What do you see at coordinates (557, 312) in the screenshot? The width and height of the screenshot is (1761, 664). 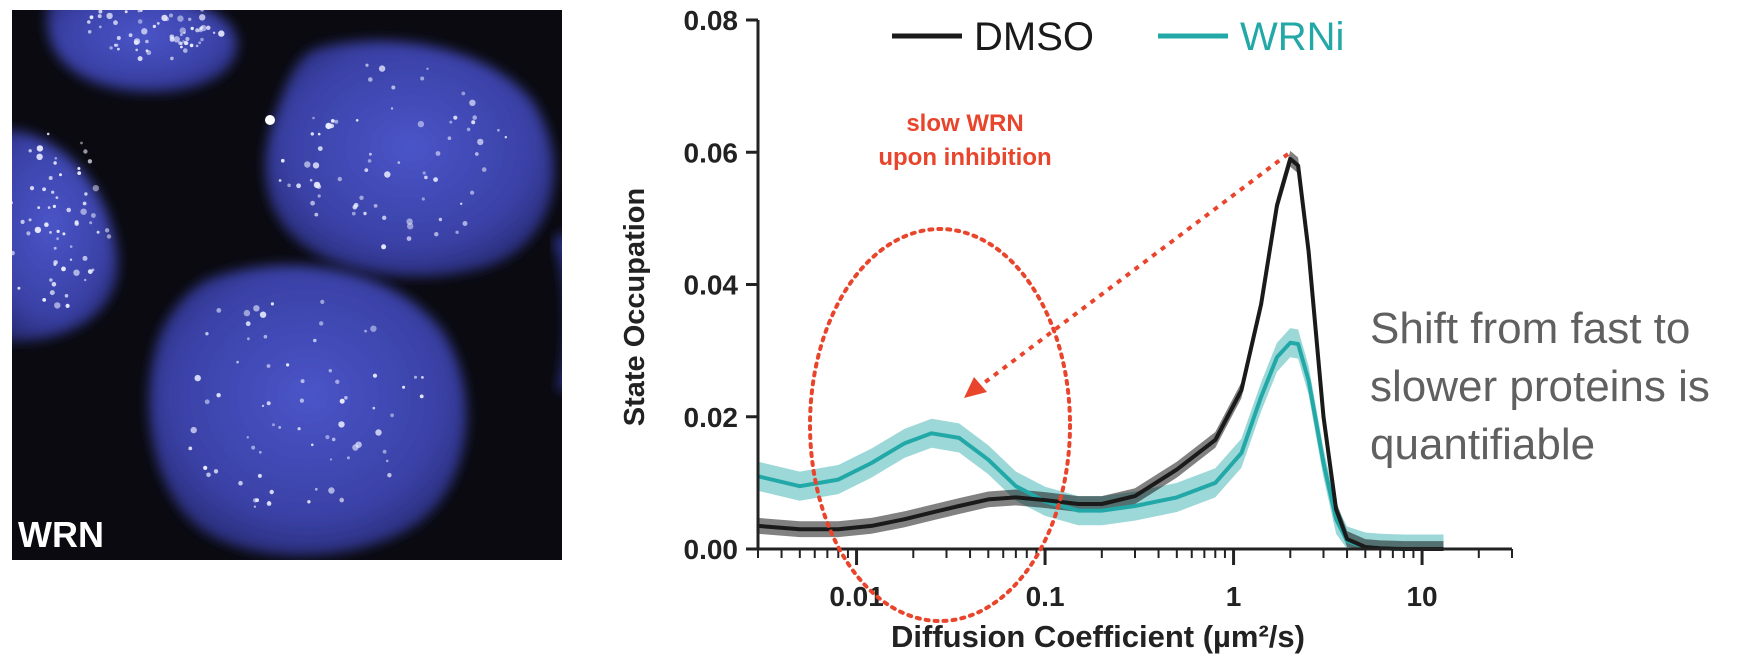 I see `nucleus-right-edge` at bounding box center [557, 312].